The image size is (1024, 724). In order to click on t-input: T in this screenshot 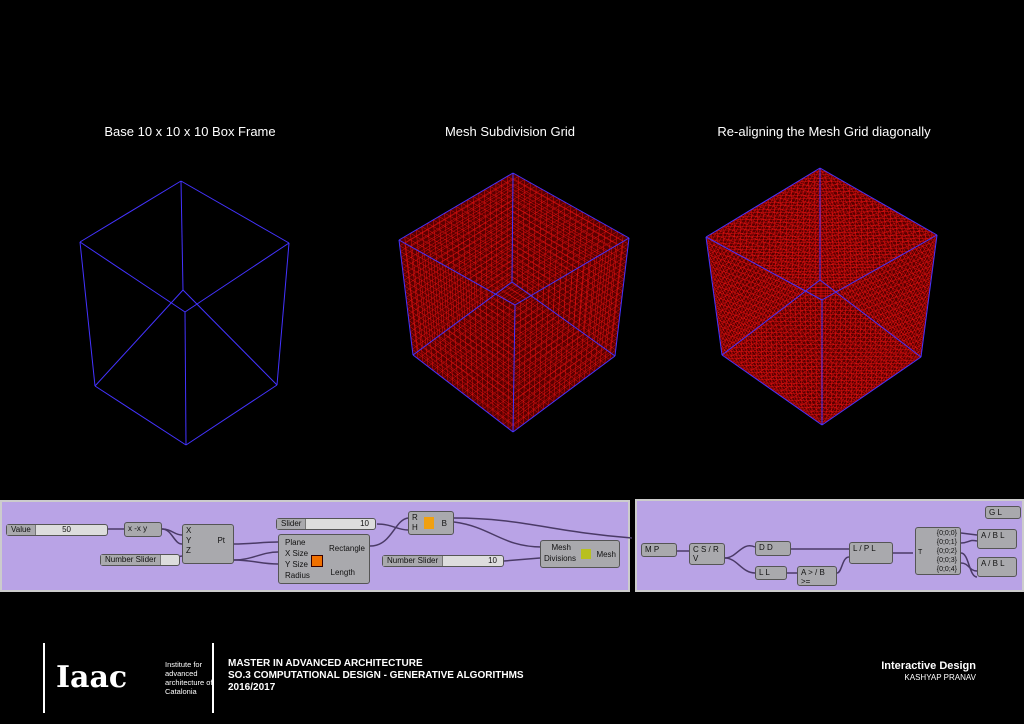, I will do `click(920, 552)`.